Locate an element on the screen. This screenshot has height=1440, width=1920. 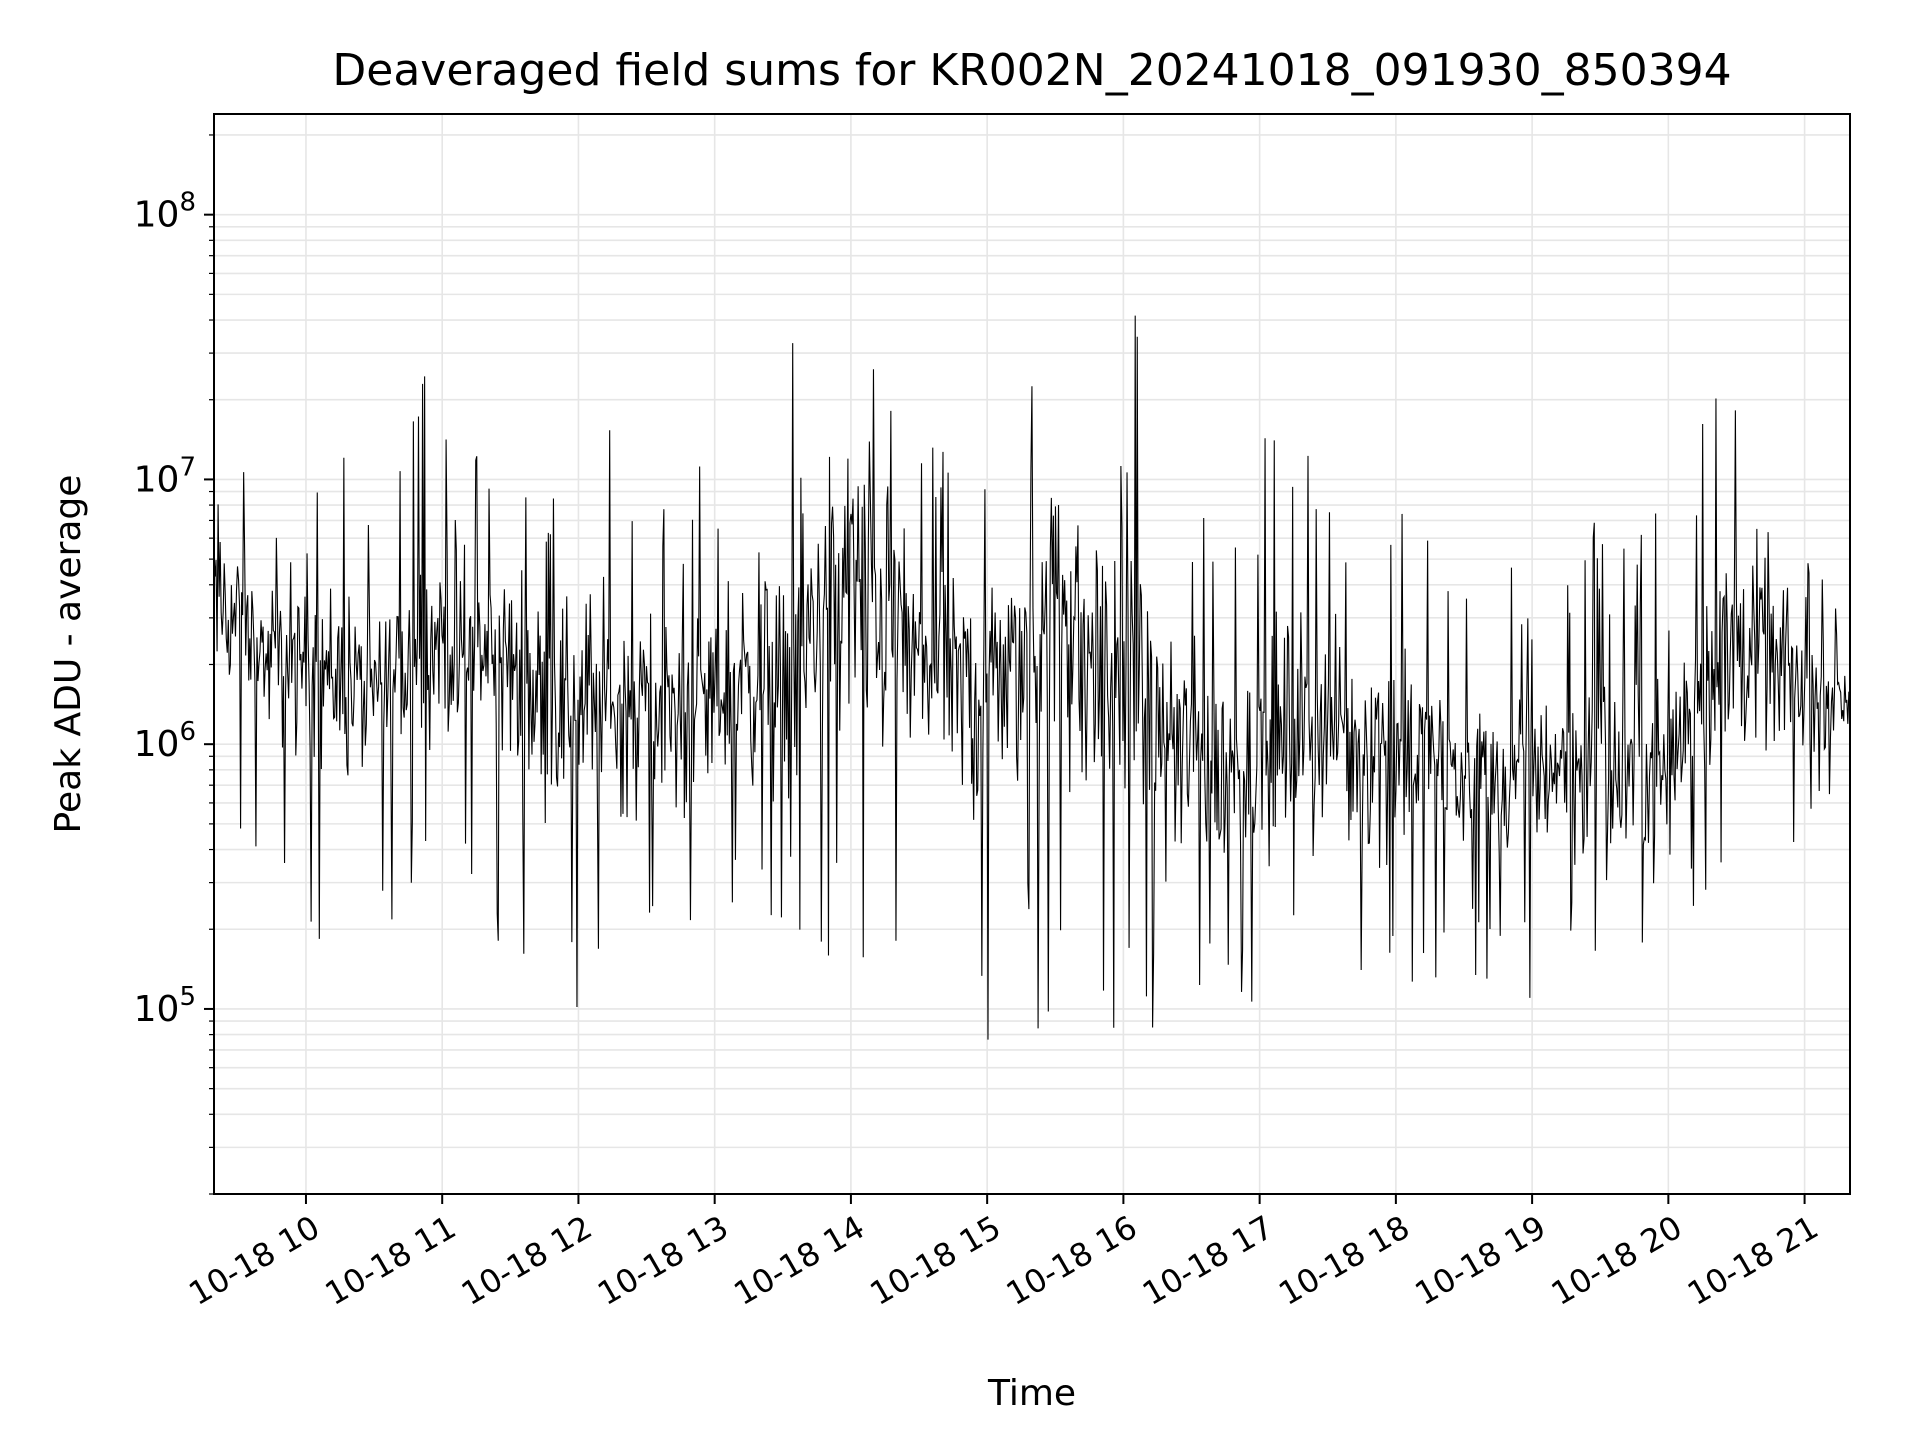
y-tick-label: 10⁶ is located at coordinates (165, 741).